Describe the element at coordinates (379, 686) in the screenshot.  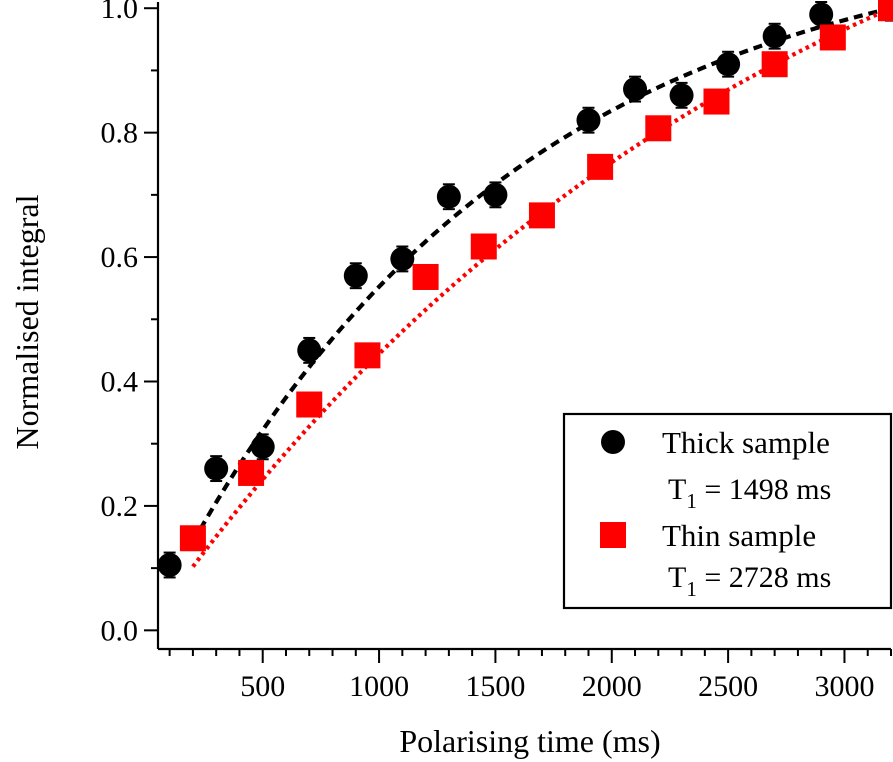
I see `x-tick-label: 1000` at that location.